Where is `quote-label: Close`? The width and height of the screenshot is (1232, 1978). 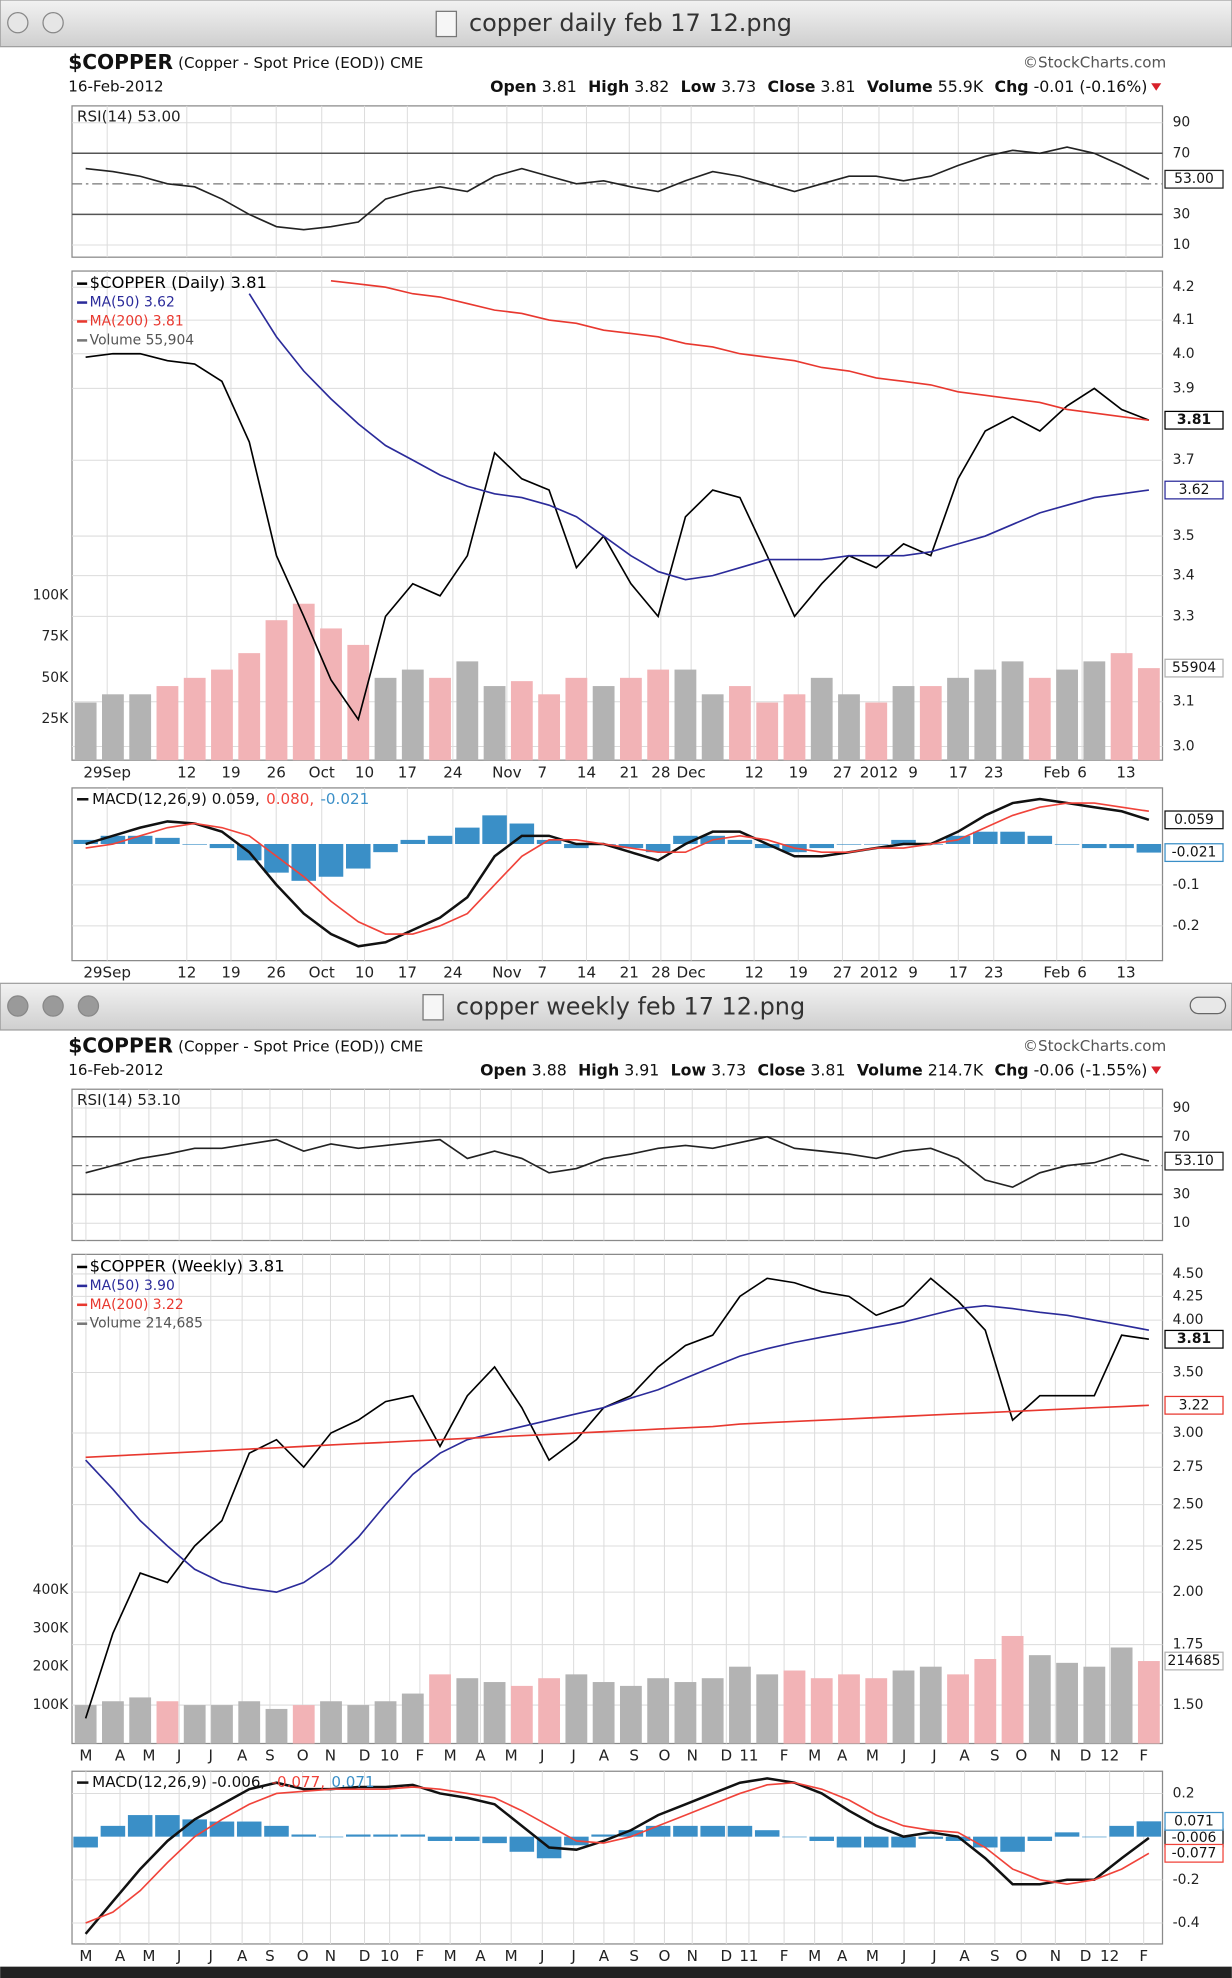 quote-label: Close is located at coordinates (782, 1069).